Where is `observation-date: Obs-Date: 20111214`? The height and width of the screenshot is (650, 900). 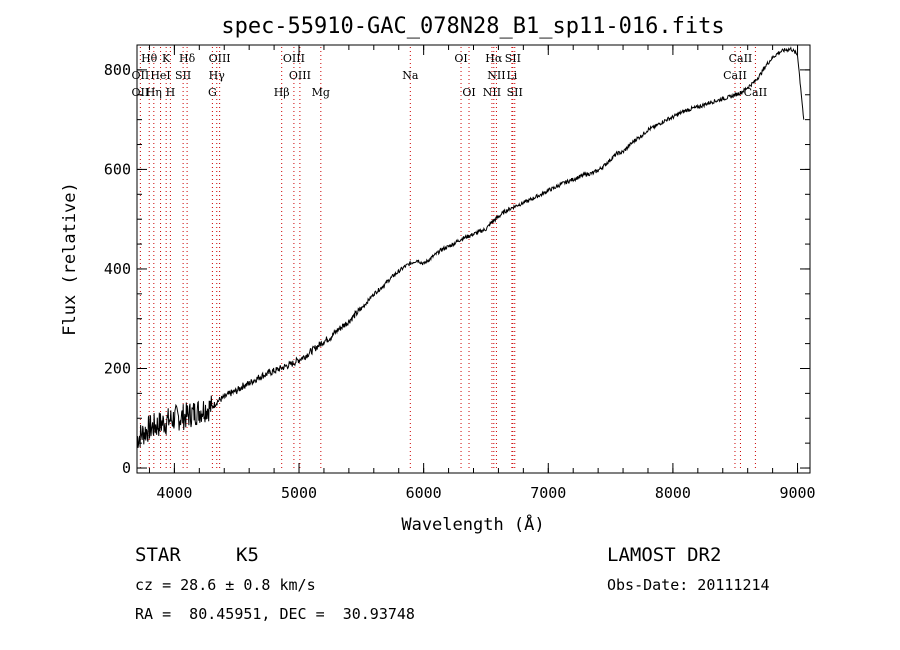 observation-date: Obs-Date: 20111214 is located at coordinates (688, 585).